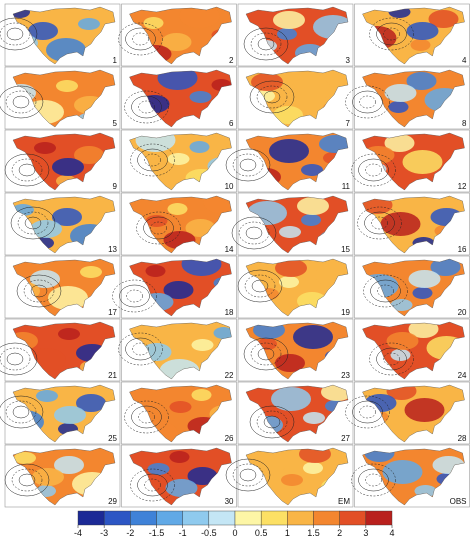 This screenshot has height=545, width=472. Describe the element at coordinates (183, 533) in the screenshot. I see `colorbar-tick-label: -1` at that location.